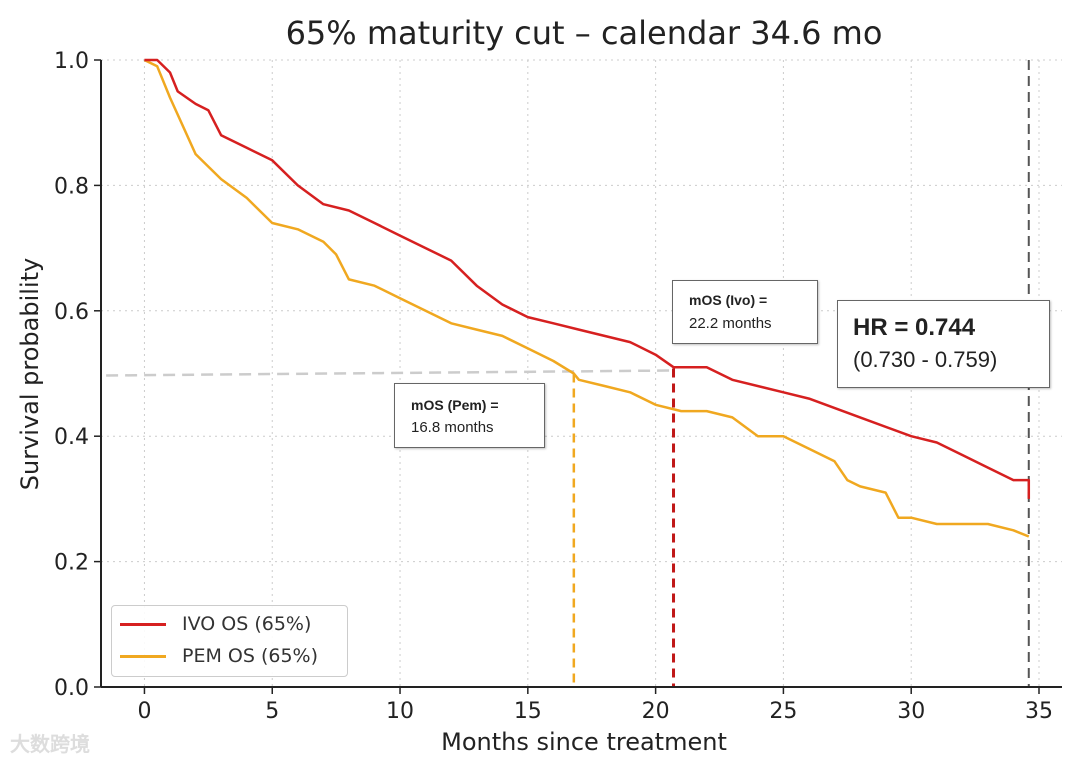  What do you see at coordinates (911, 711) in the screenshot?
I see `x-tick-label: 30` at bounding box center [911, 711].